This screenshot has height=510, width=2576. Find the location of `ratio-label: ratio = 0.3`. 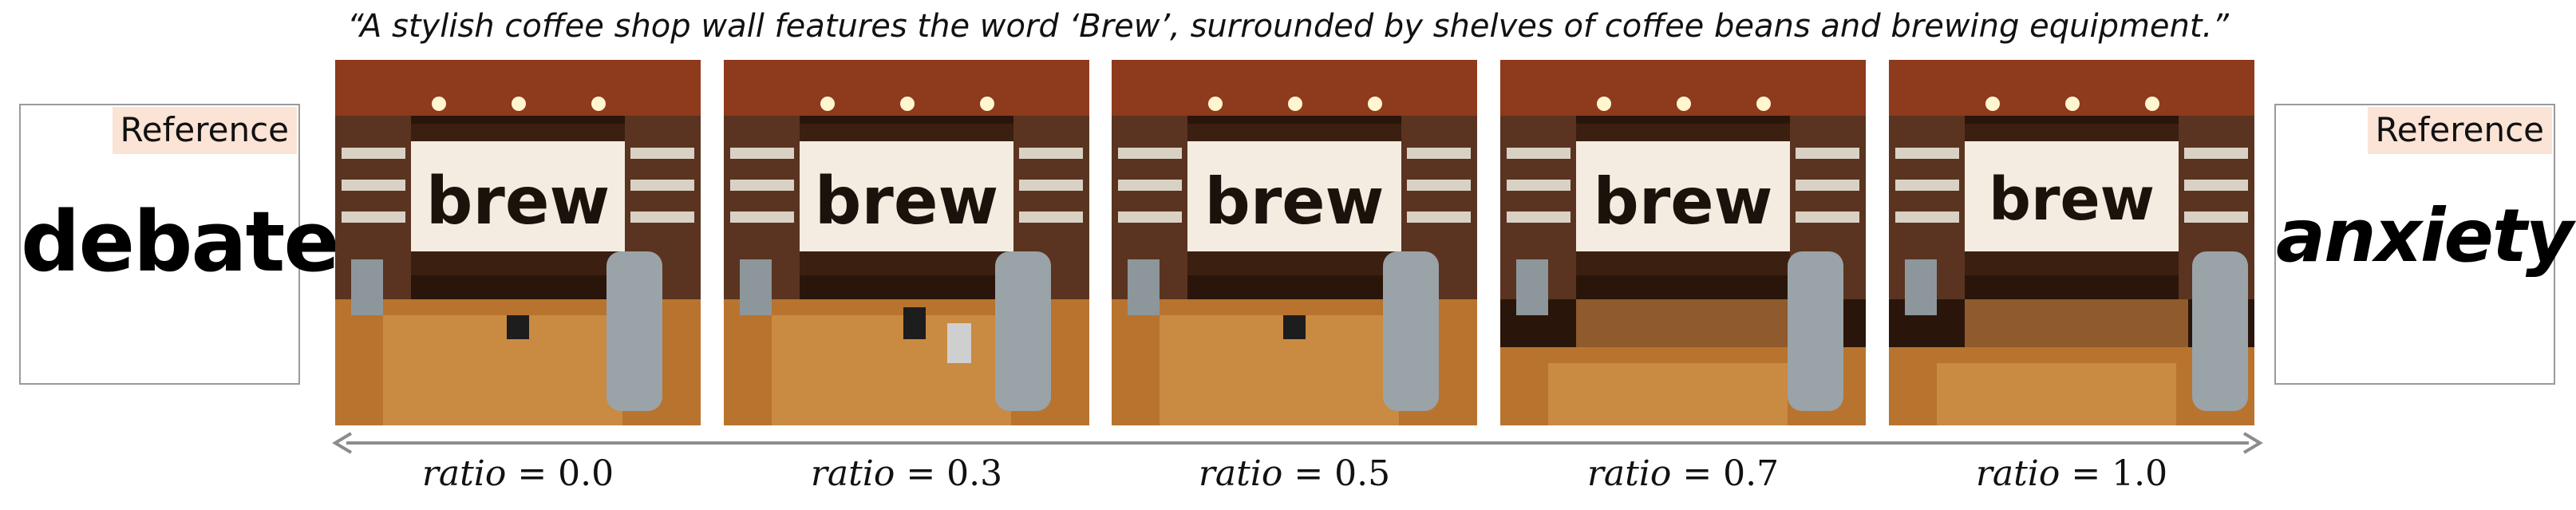

ratio-label: ratio = 0.3 is located at coordinates (906, 473).